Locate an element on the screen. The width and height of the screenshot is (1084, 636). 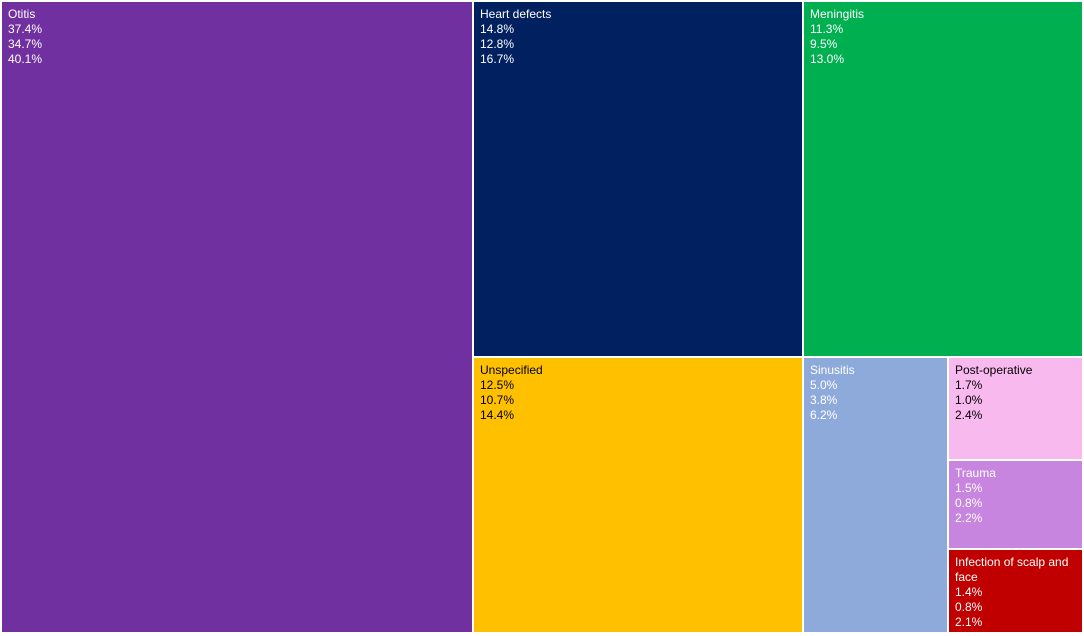
tile-value: 12.8% is located at coordinates (497, 44).